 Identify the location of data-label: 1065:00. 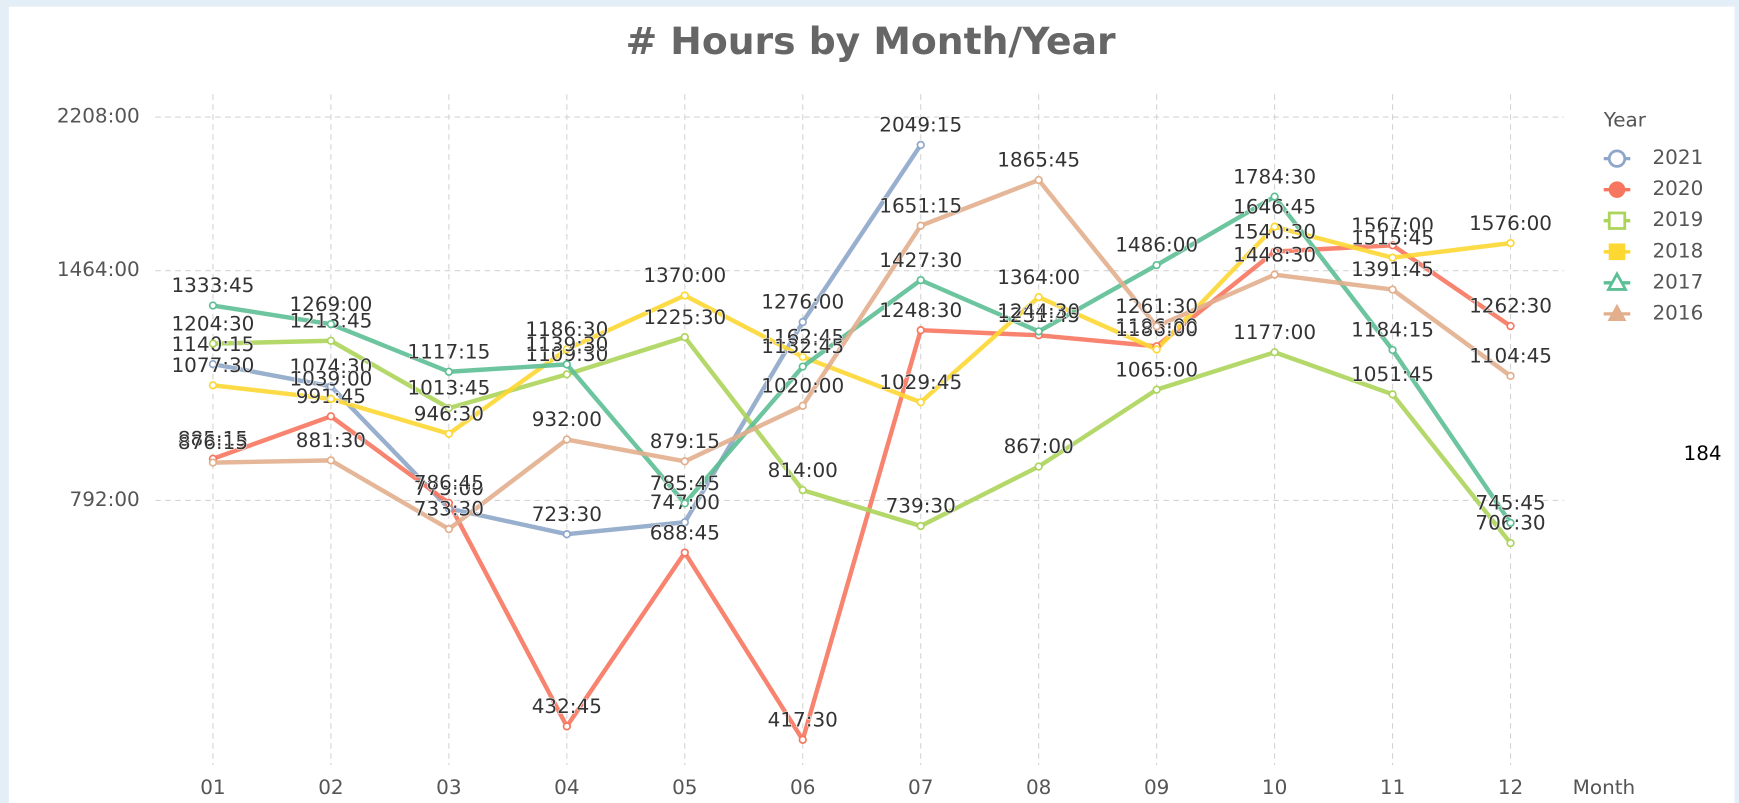
(1156, 369).